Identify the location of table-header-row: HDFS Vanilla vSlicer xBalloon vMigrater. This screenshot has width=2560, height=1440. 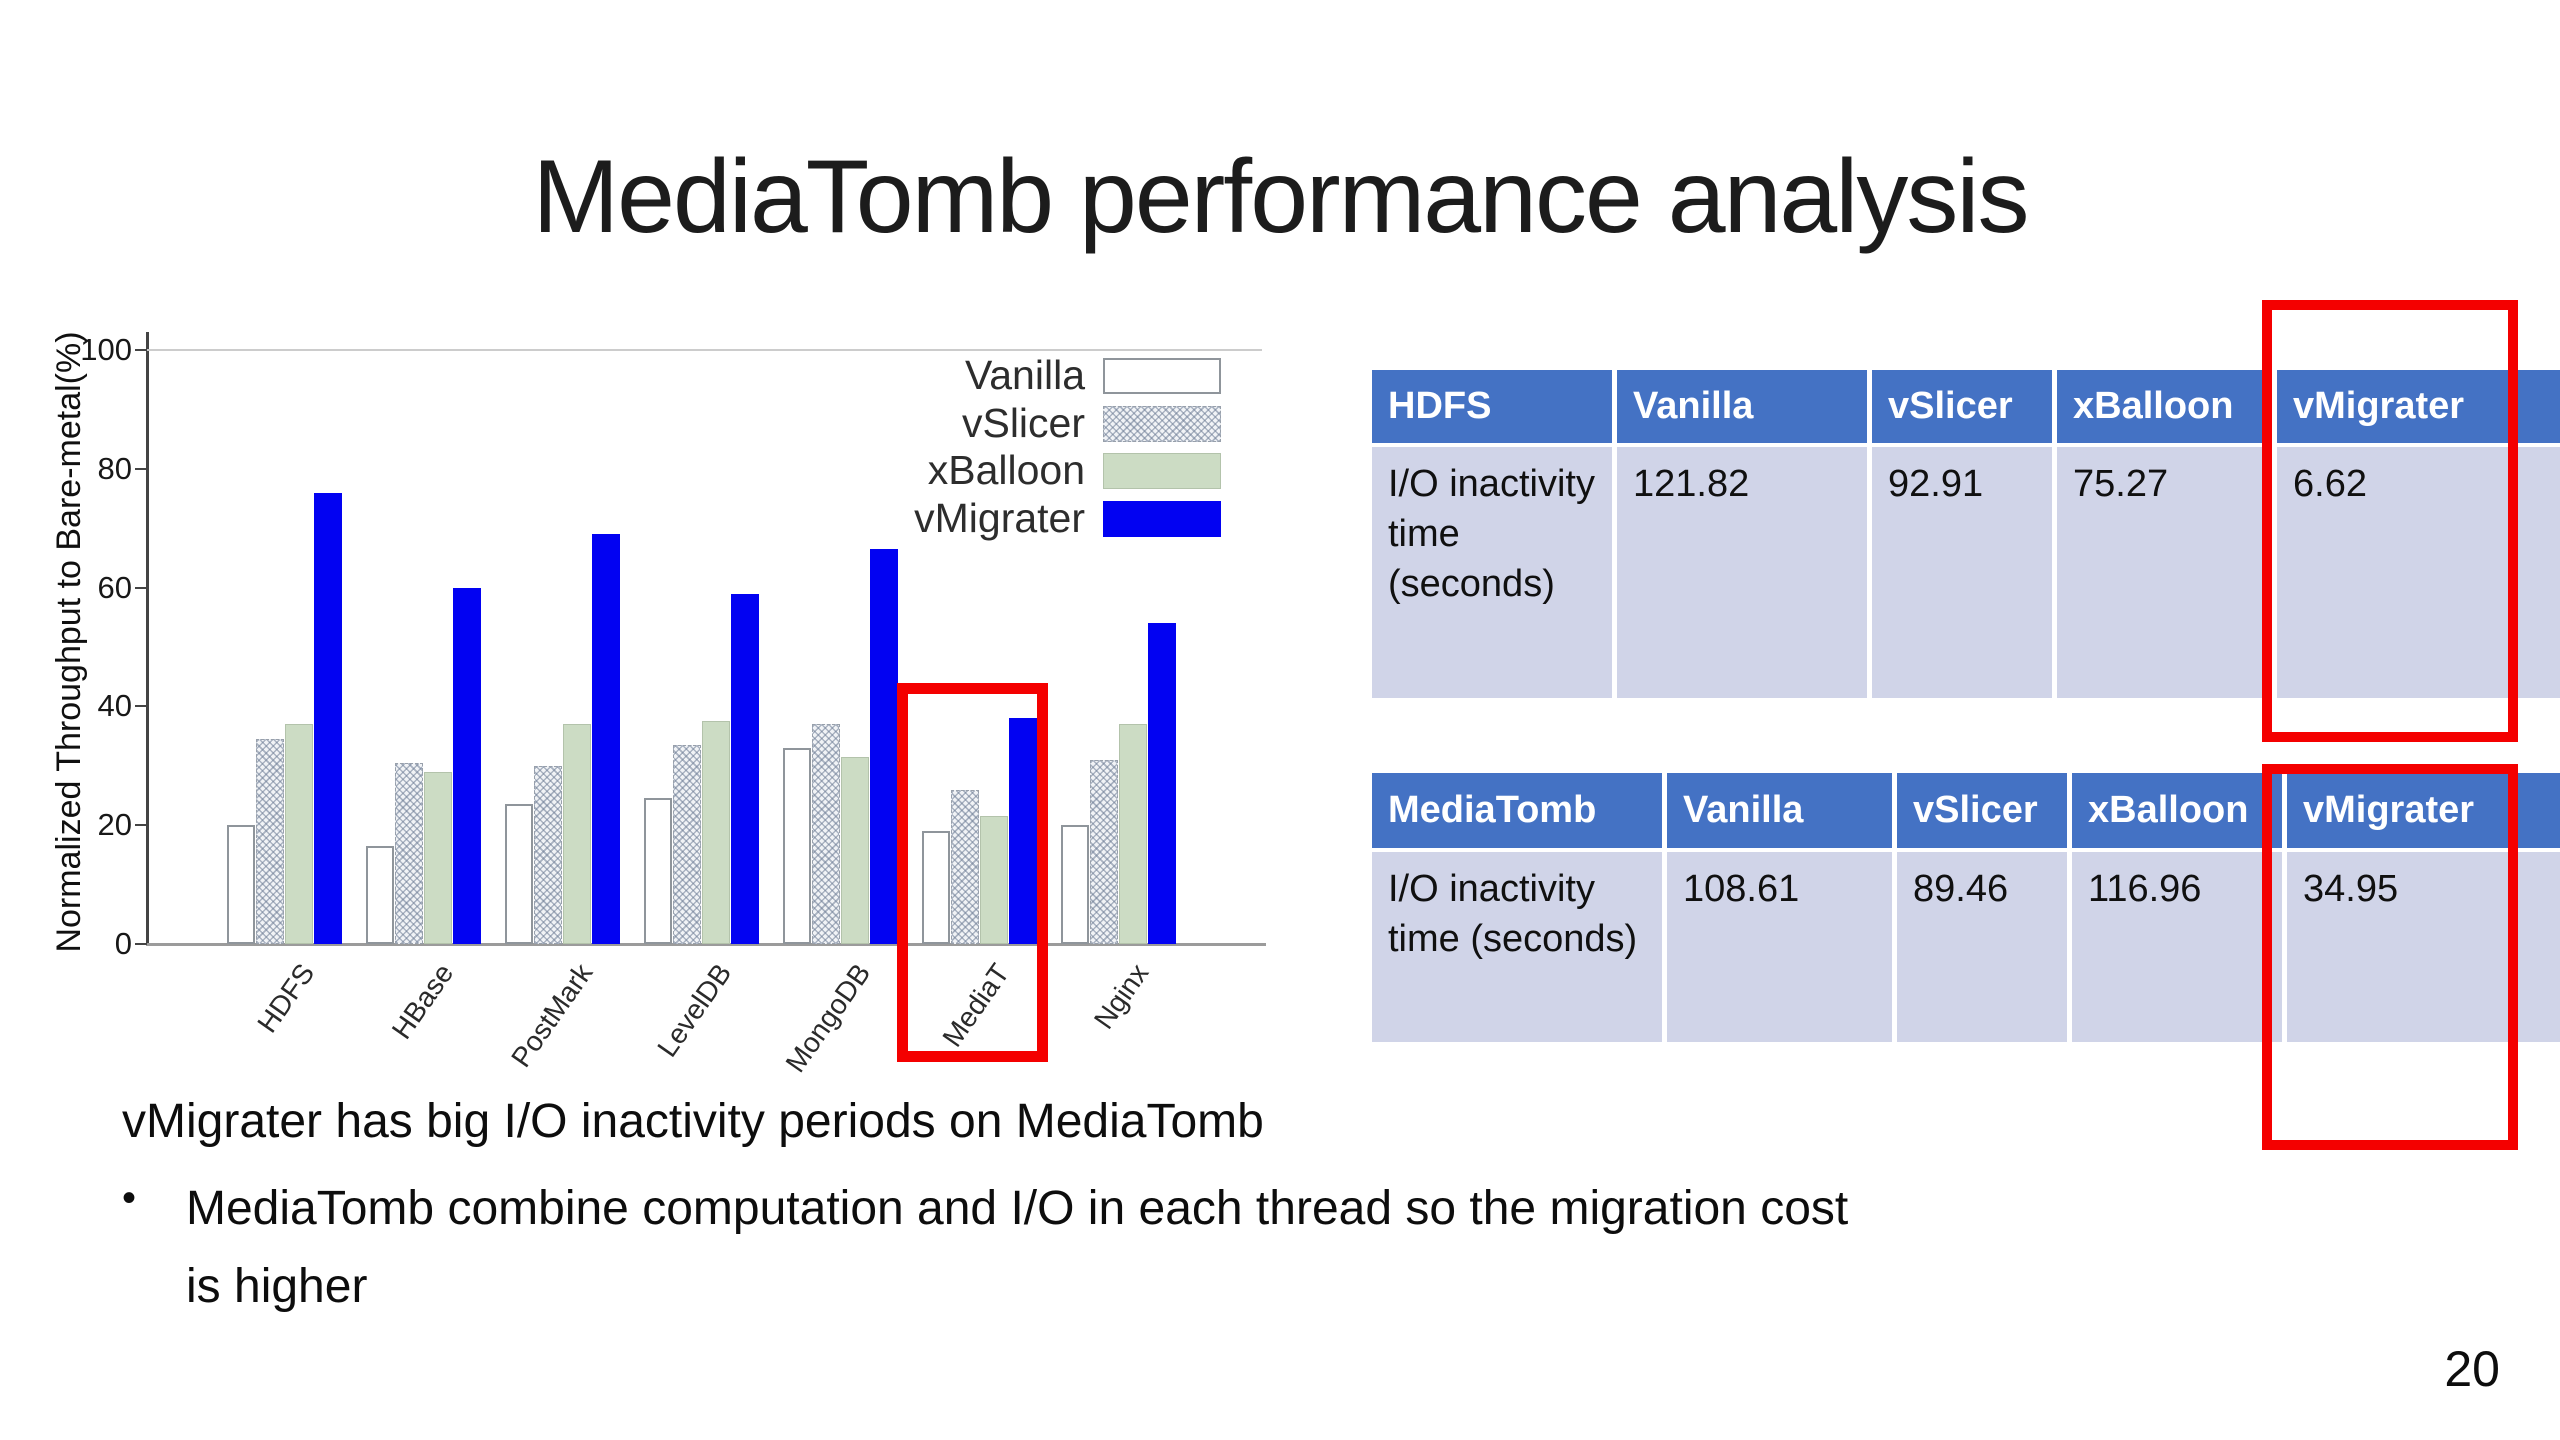
(1966, 406).